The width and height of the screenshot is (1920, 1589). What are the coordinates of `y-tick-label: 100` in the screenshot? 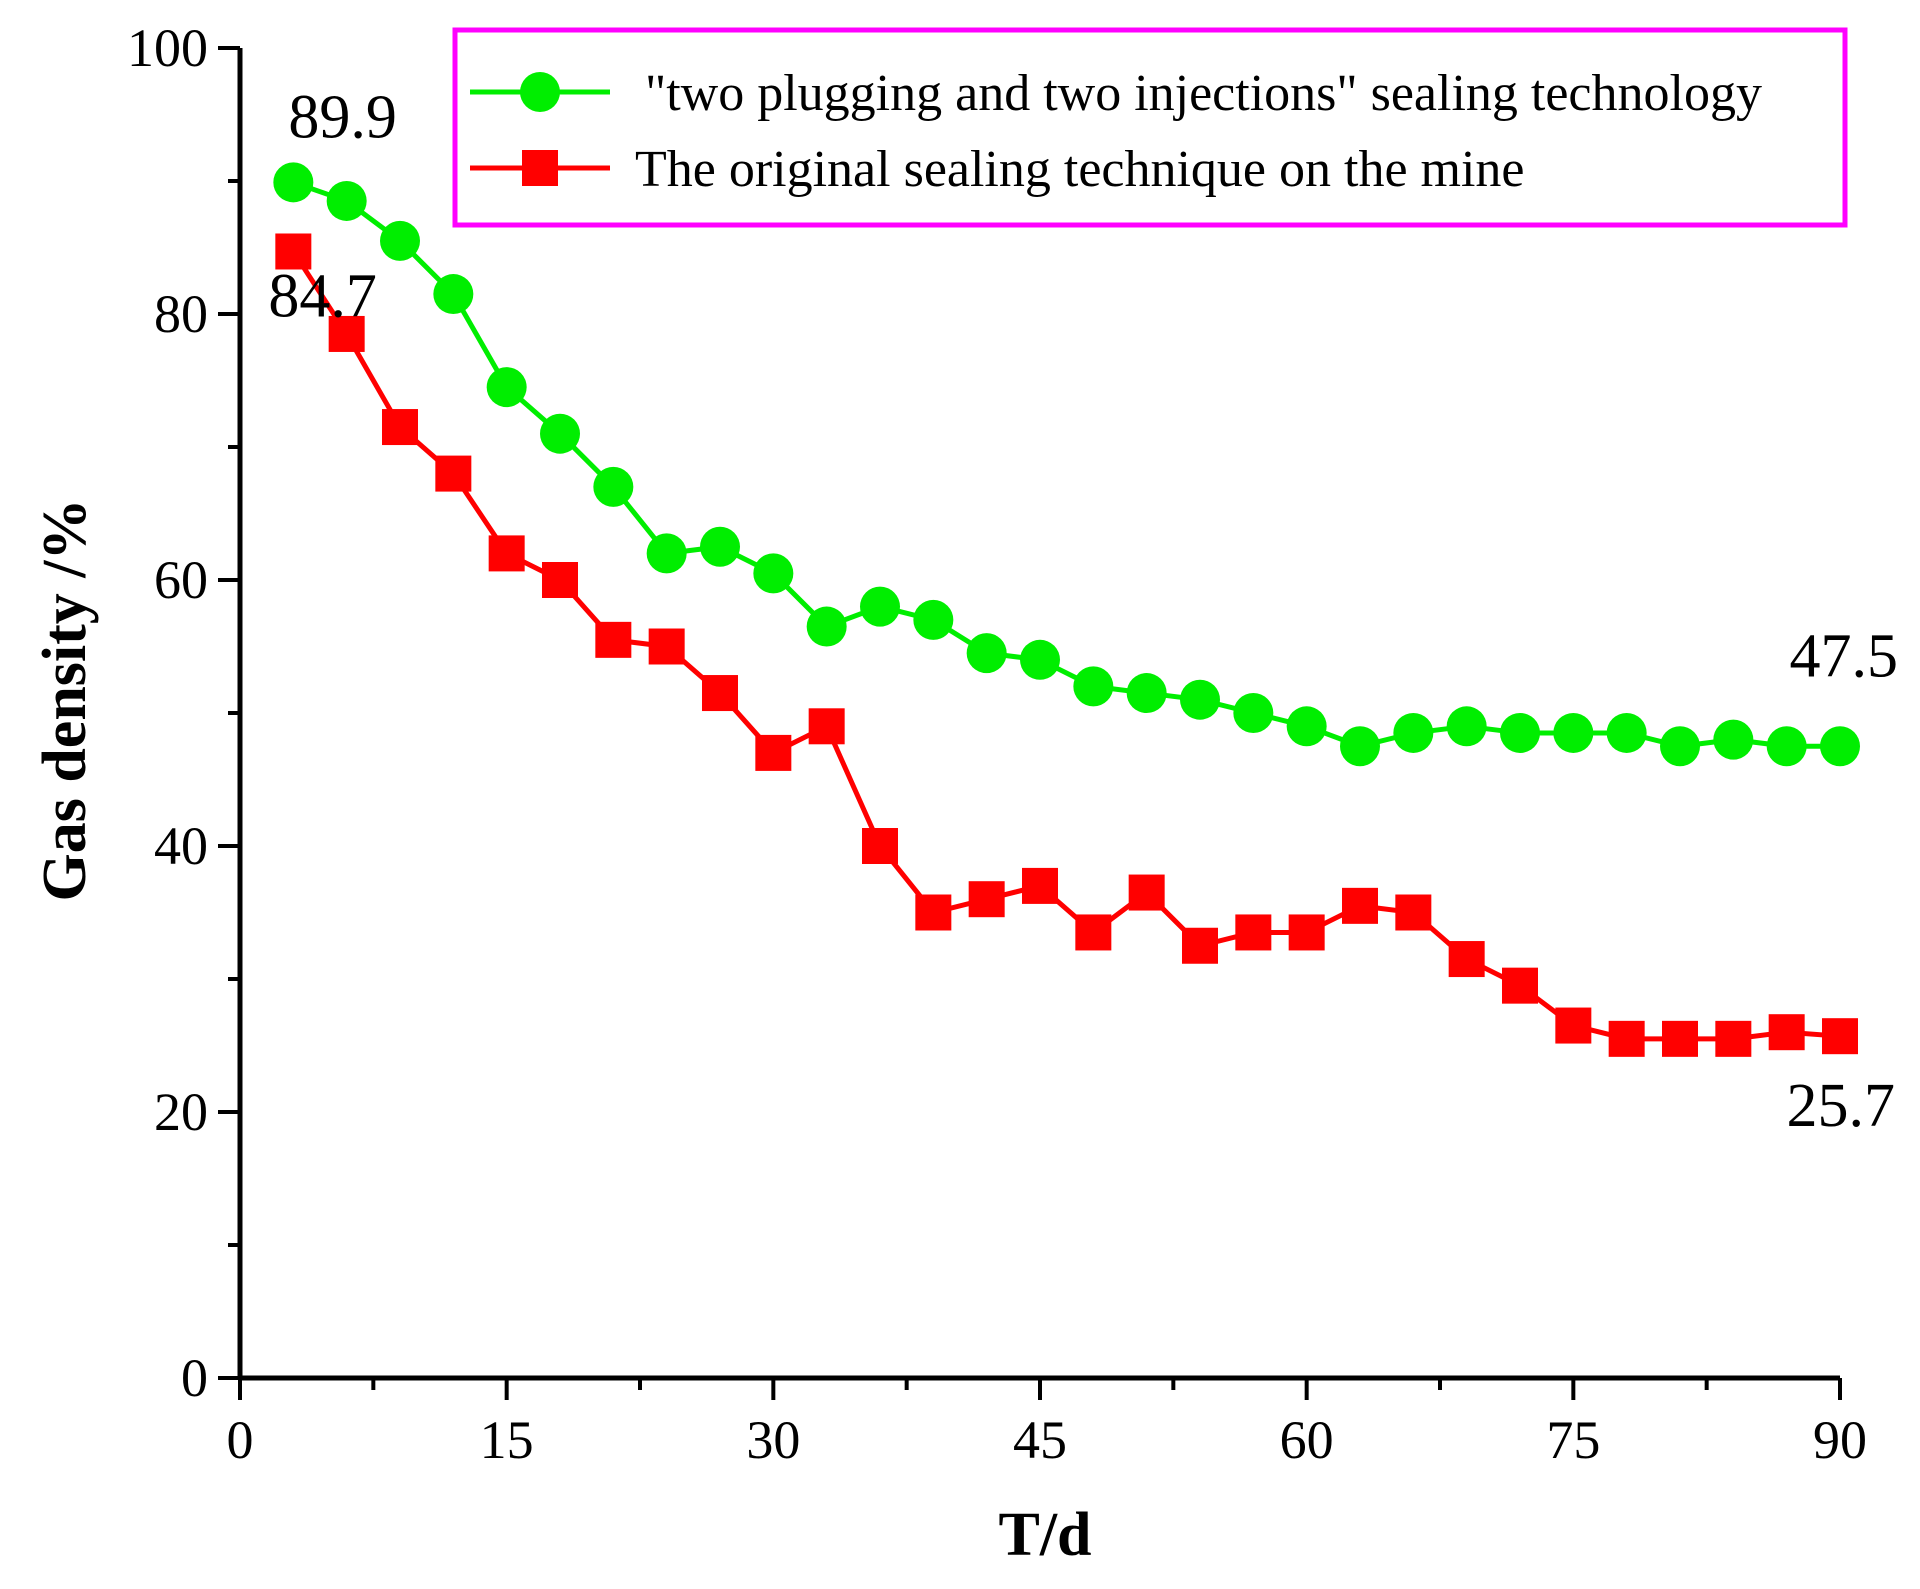 It's located at (167, 48).